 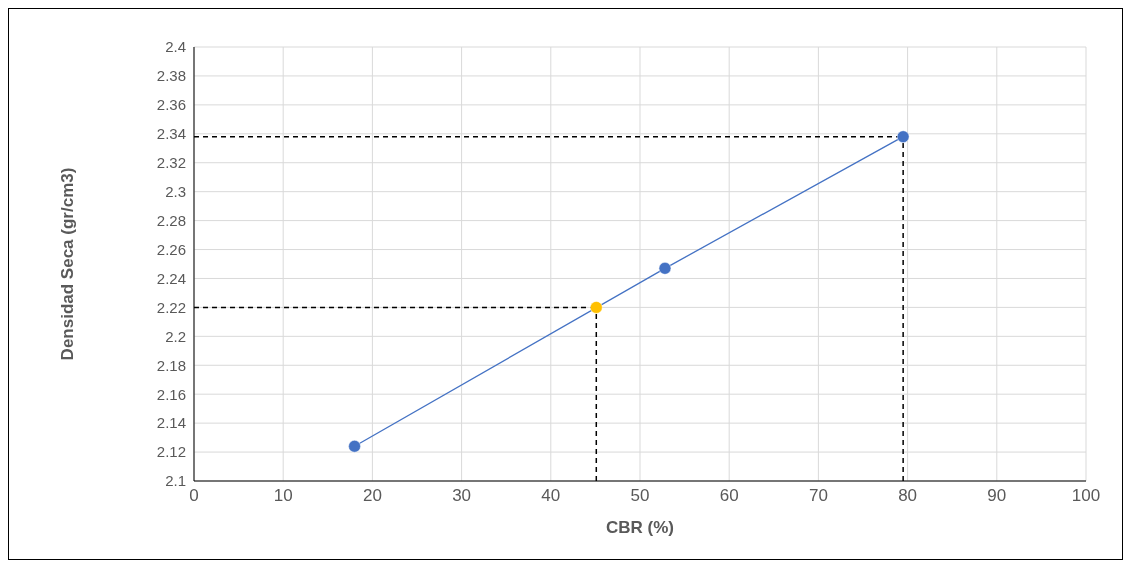 What do you see at coordinates (194, 496) in the screenshot?
I see `x-tick-label: 0` at bounding box center [194, 496].